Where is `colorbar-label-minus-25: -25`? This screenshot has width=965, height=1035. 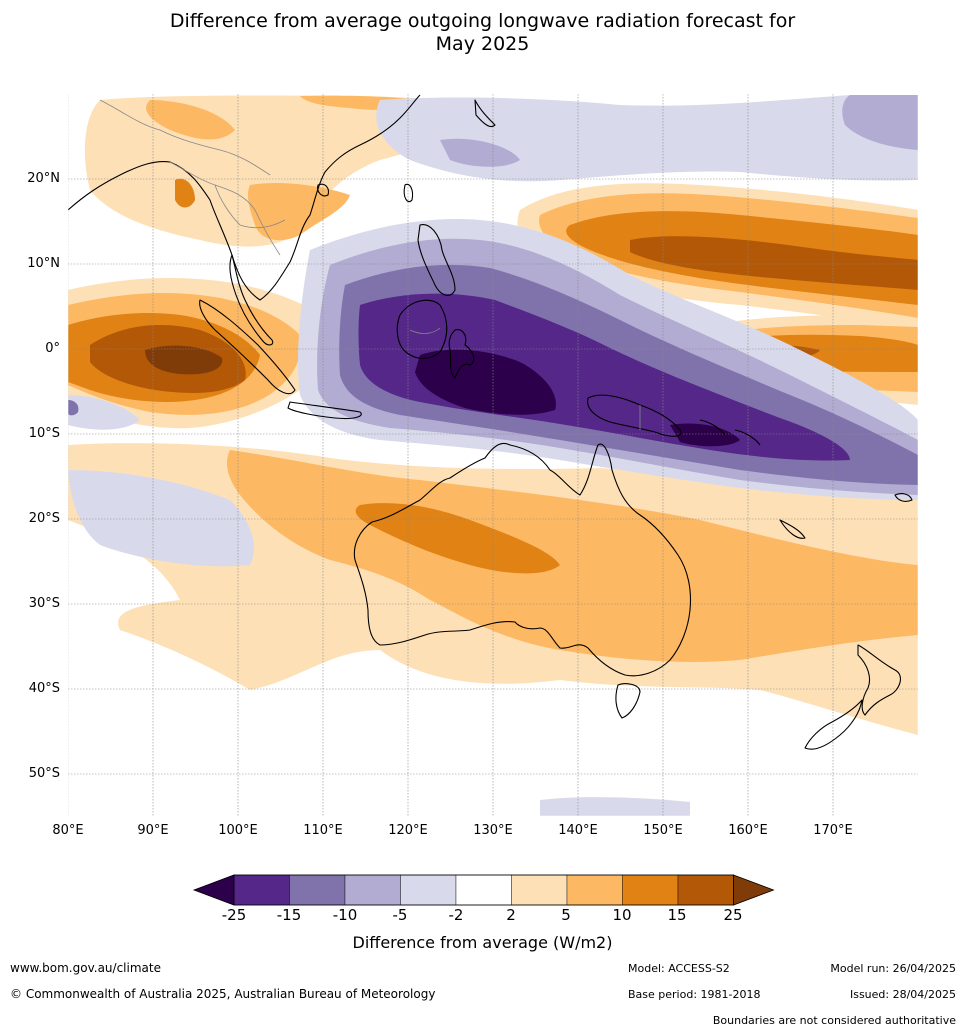 colorbar-label-minus-25: -25 is located at coordinates (234, 915).